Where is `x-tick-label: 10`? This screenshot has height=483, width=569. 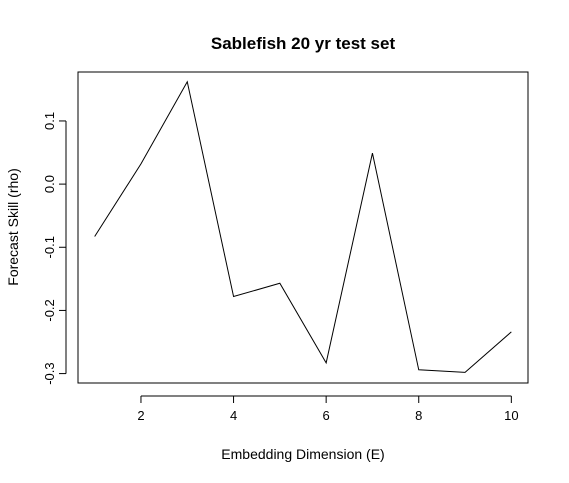 x-tick-label: 10 is located at coordinates (511, 415).